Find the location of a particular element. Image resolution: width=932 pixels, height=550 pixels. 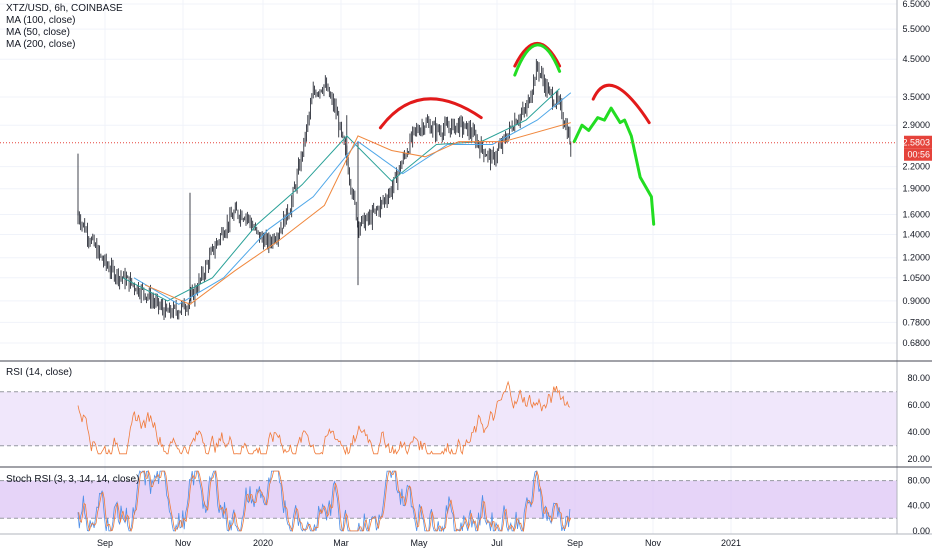

stoch-tick-label: 0.00 is located at coordinates (921, 531).